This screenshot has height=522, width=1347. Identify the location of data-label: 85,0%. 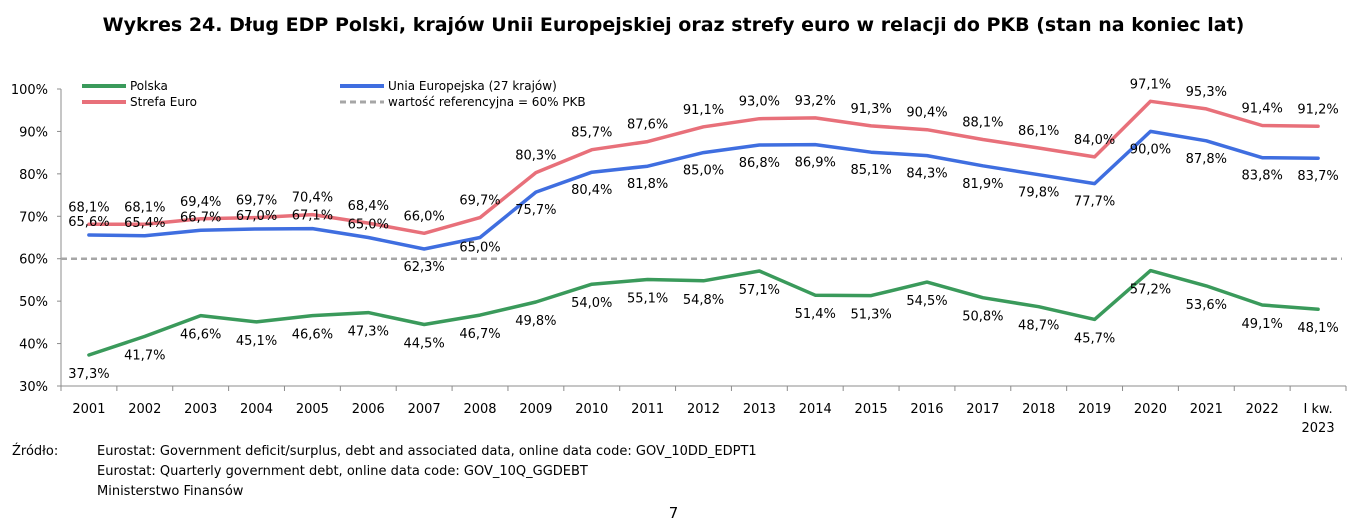
(703, 171).